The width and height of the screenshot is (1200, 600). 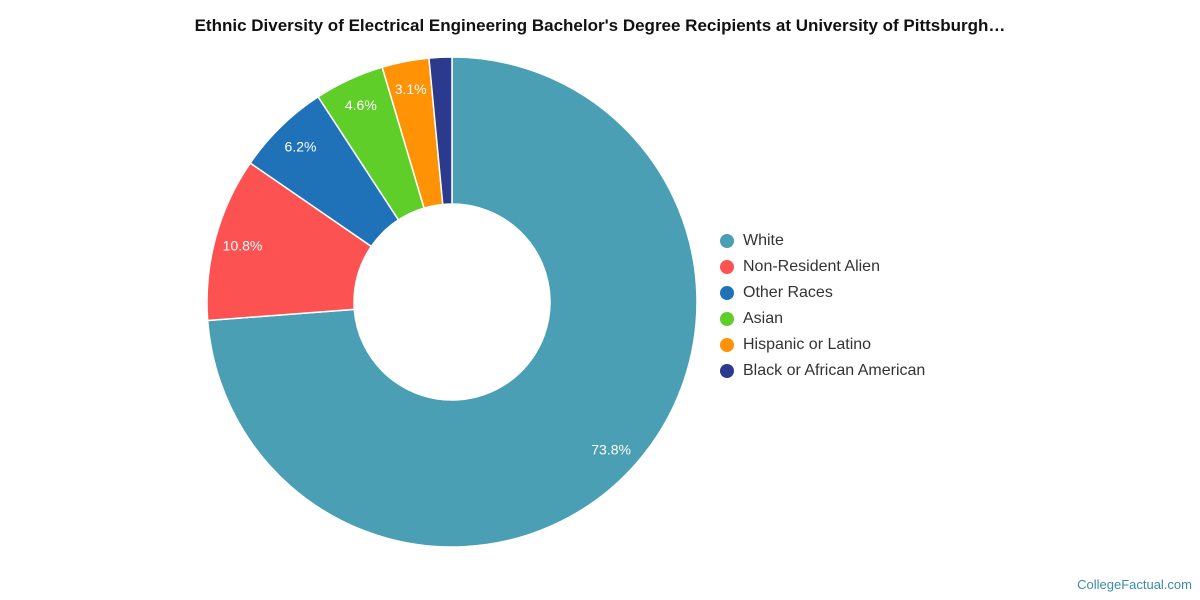 What do you see at coordinates (361, 105) in the screenshot?
I see `data-label-asian: 4.6%` at bounding box center [361, 105].